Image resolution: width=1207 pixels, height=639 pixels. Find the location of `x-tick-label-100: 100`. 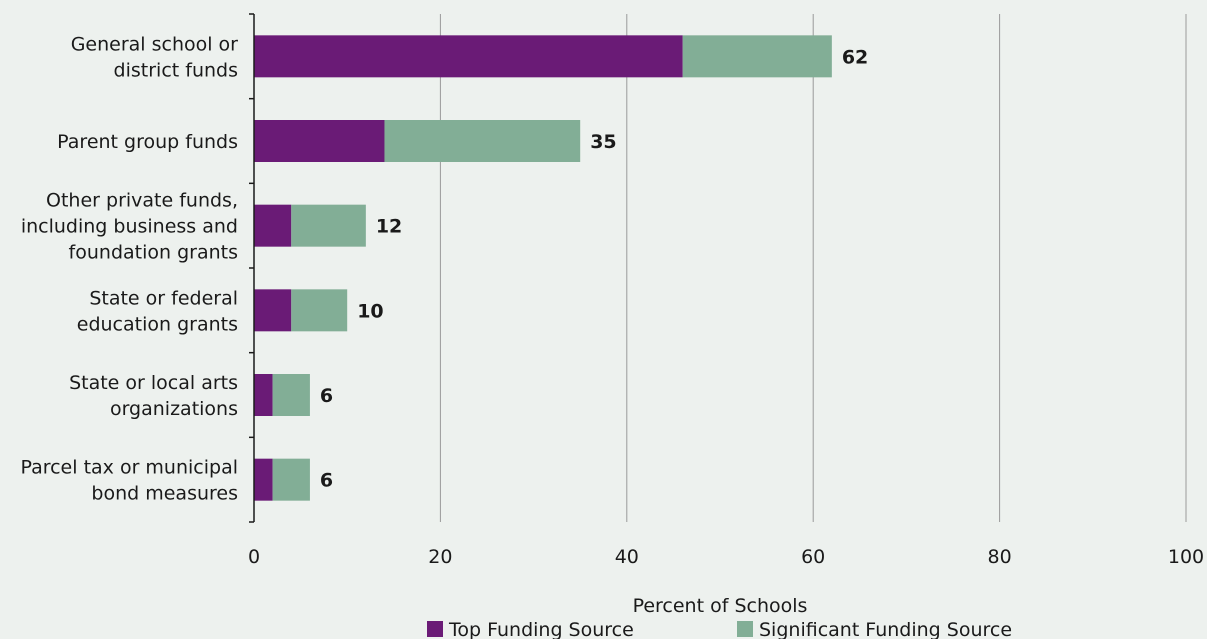

x-tick-label-100: 100 is located at coordinates (1186, 557).